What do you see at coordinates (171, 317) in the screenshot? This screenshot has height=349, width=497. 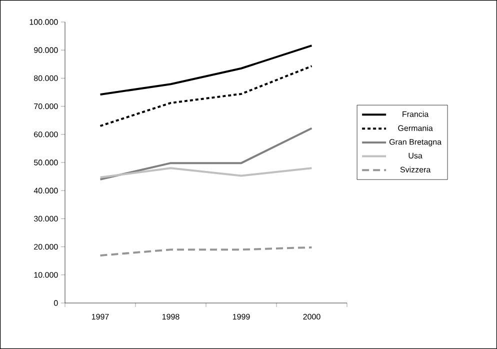 I see `x-tick-label: 1998` at bounding box center [171, 317].